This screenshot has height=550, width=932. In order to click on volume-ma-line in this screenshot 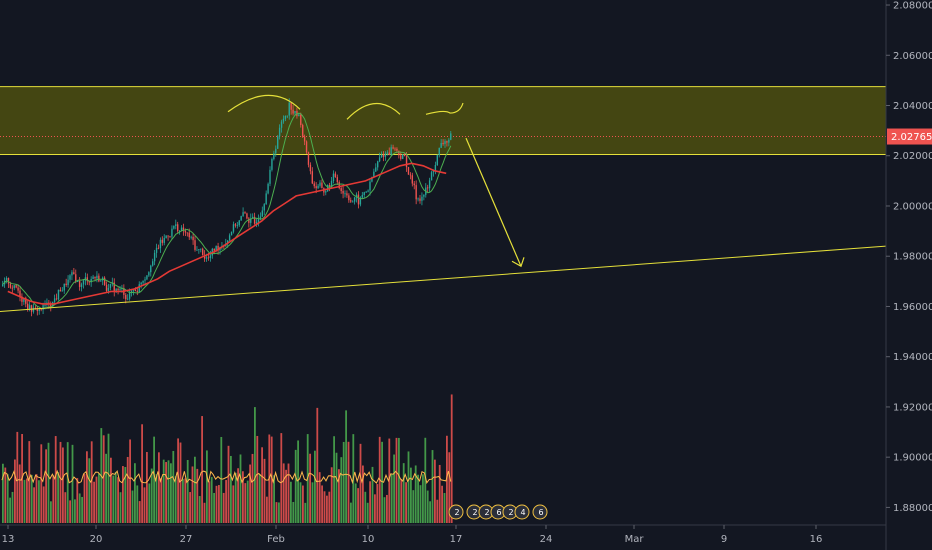, I will do `click(226, 477)`.